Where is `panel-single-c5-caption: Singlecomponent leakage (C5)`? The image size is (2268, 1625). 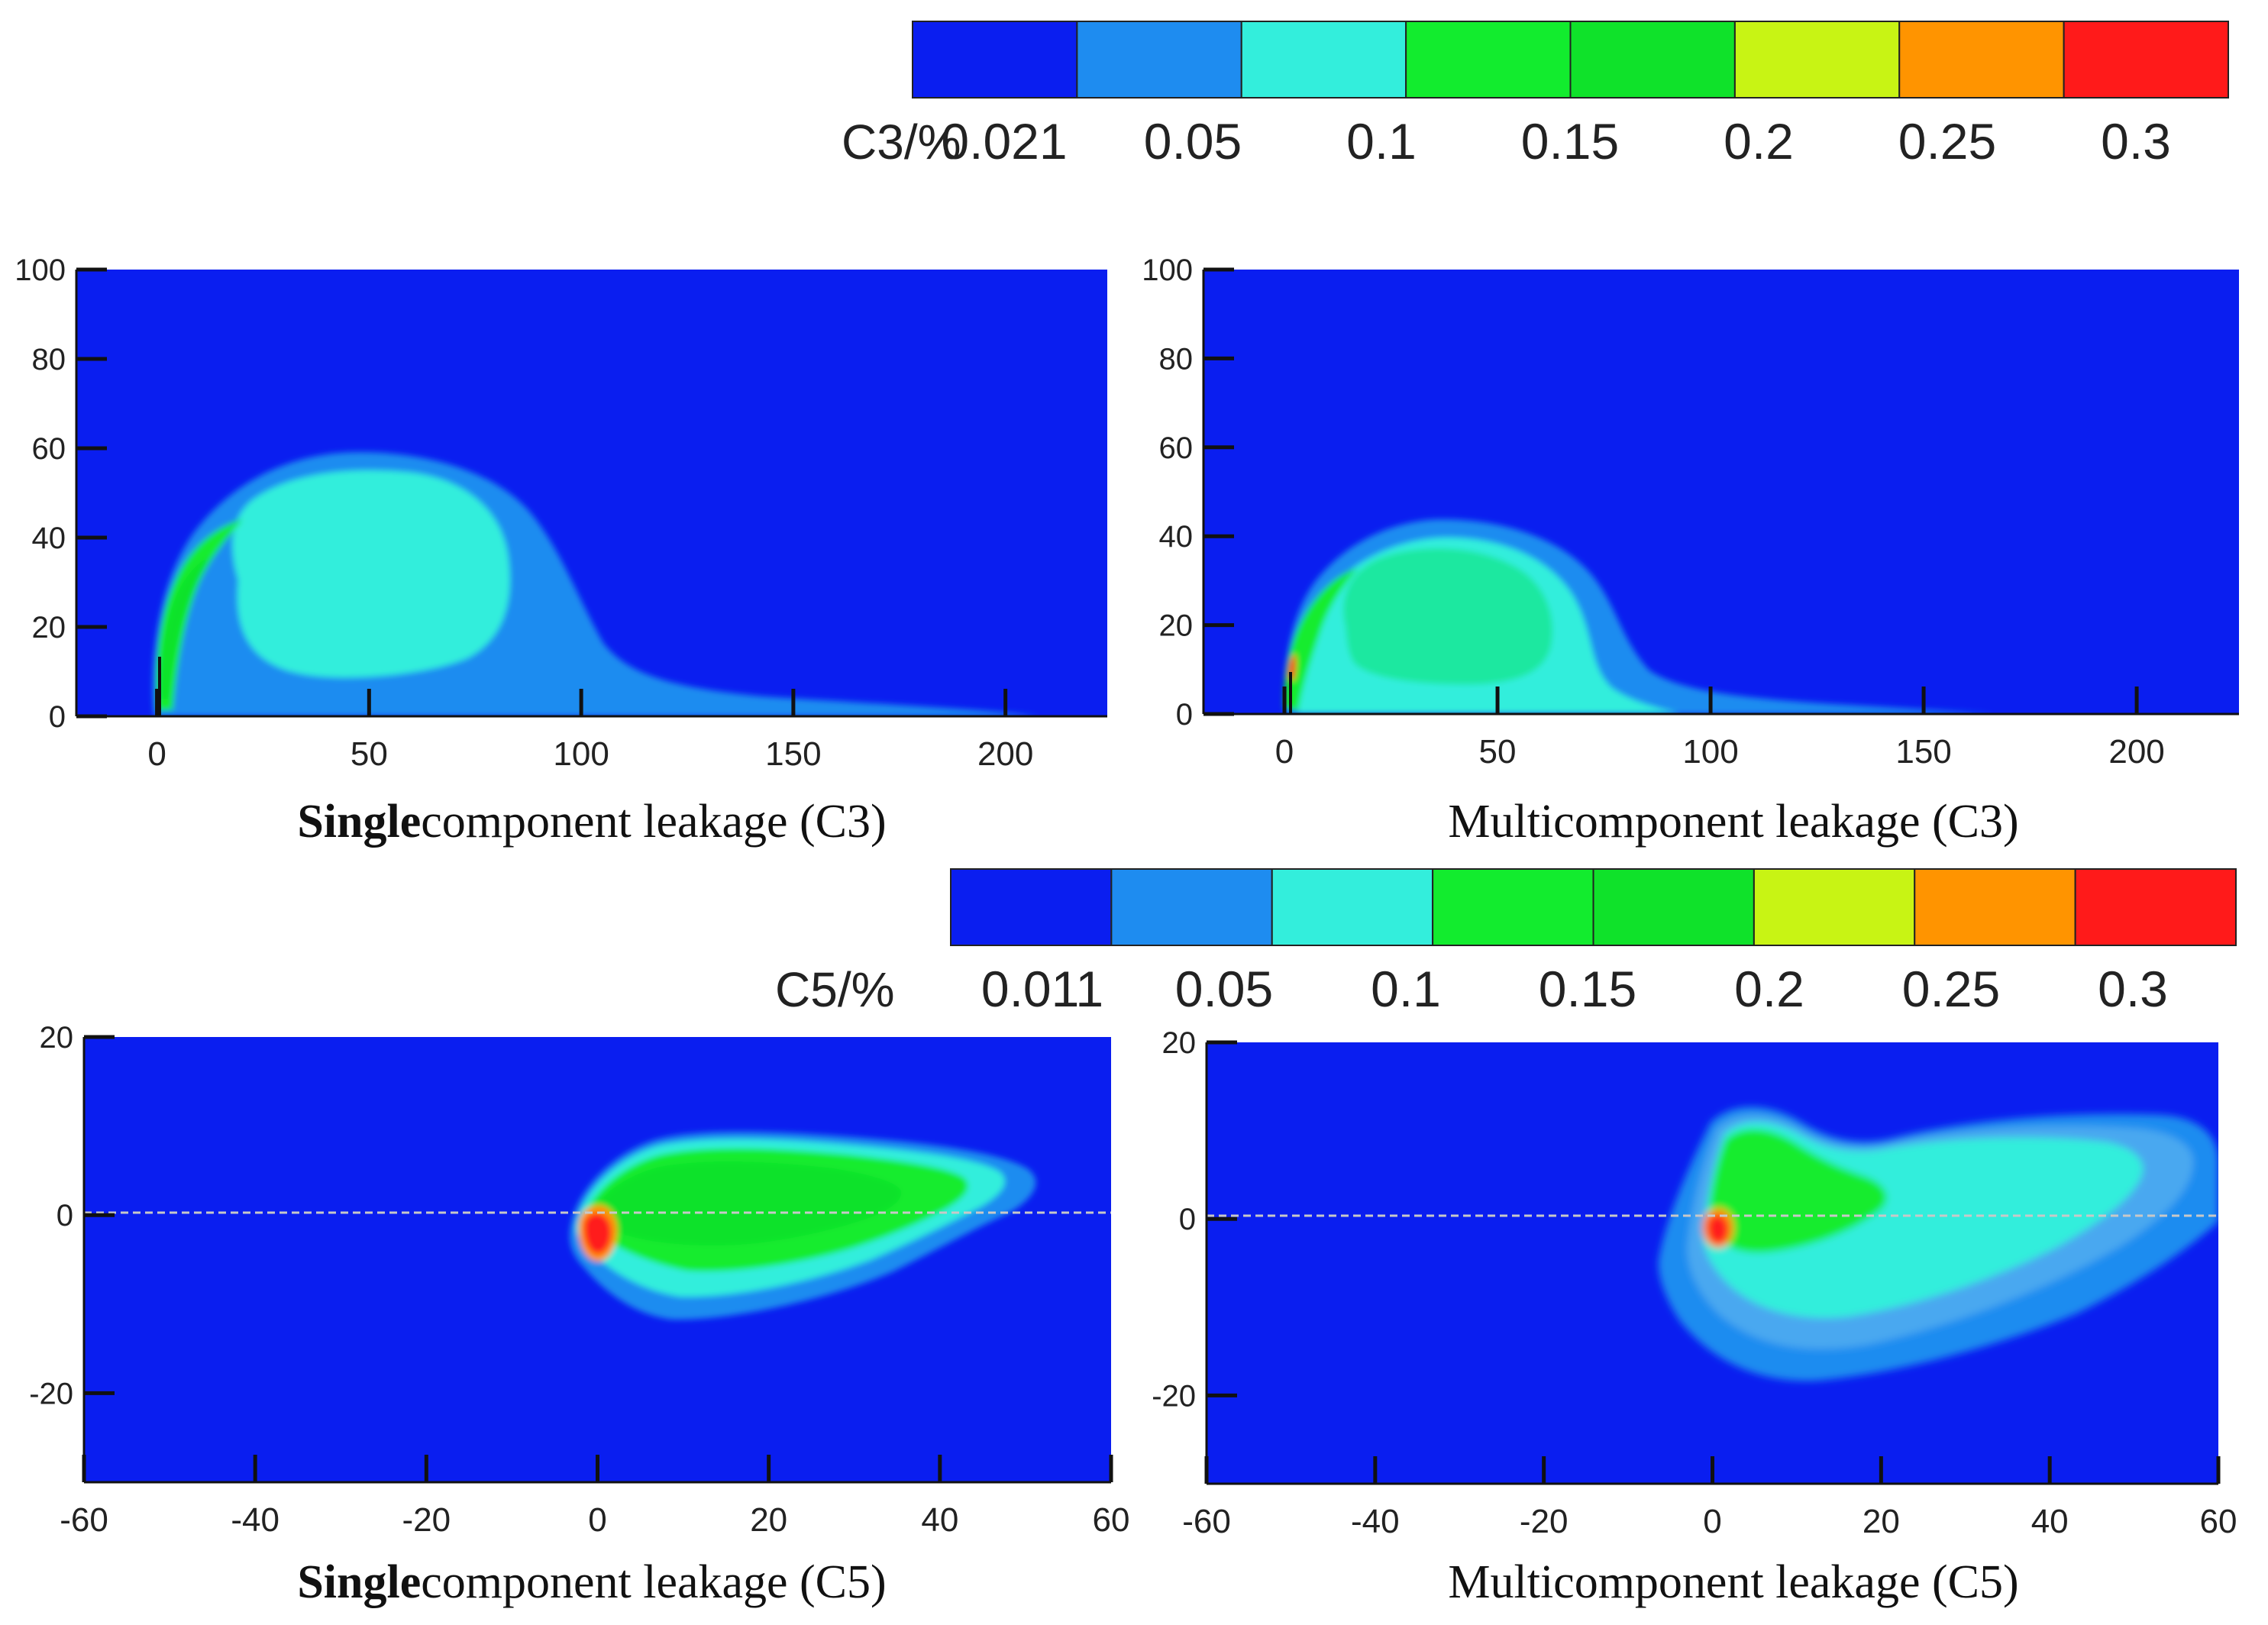 panel-single-c5-caption: Singlecomponent leakage (C5) is located at coordinates (591, 1582).